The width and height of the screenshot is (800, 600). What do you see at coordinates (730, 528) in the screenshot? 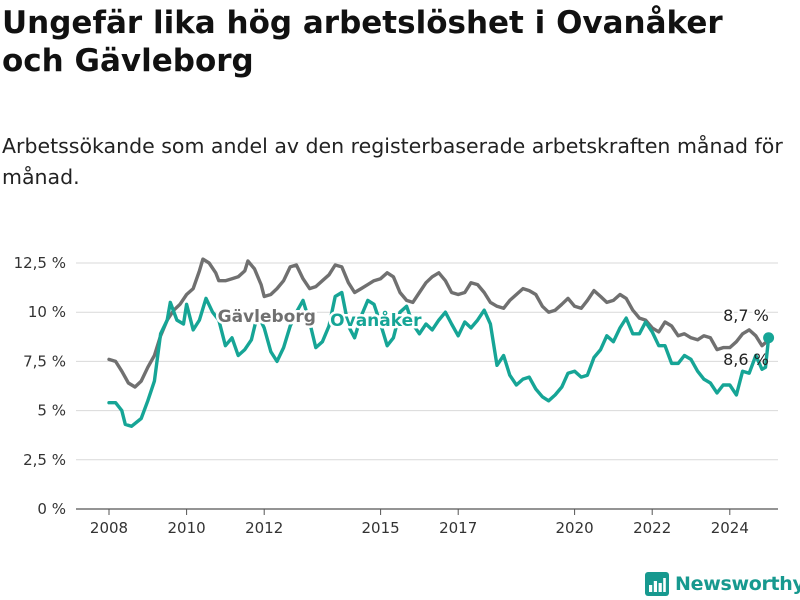
I see `x-tick-label: 2024` at bounding box center [730, 528].